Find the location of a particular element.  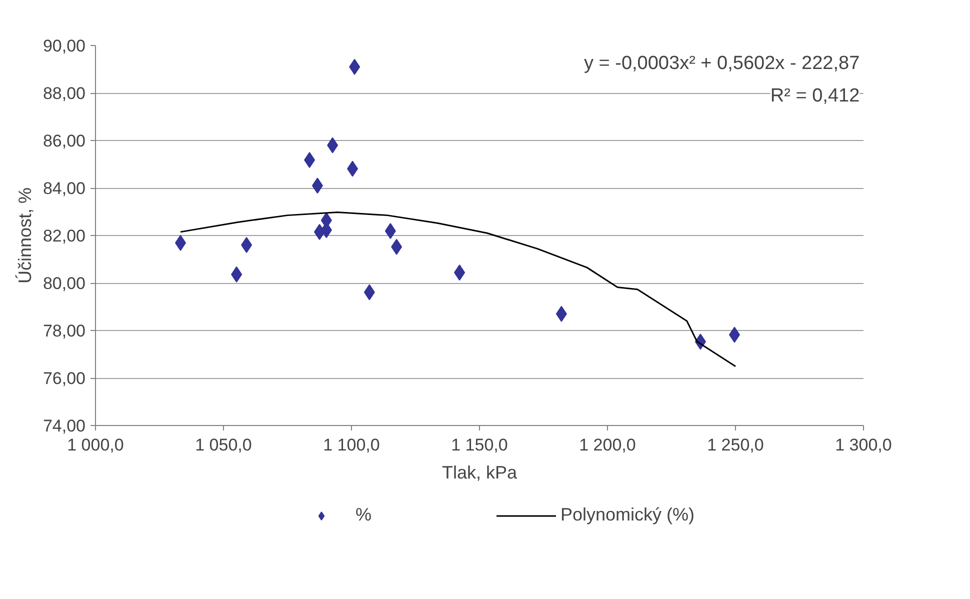

annotation: y = -0,0003x² + 0,5602x - 222,87 is located at coordinates (722, 63).